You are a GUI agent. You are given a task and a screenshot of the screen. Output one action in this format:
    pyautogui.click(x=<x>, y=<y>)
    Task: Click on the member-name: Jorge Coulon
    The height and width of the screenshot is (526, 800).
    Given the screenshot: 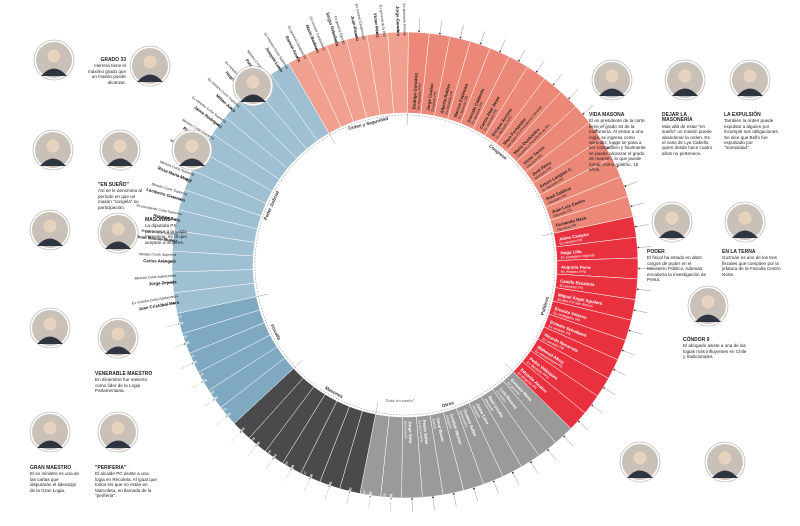 What is the action you would take?
    pyautogui.click(x=429, y=97)
    